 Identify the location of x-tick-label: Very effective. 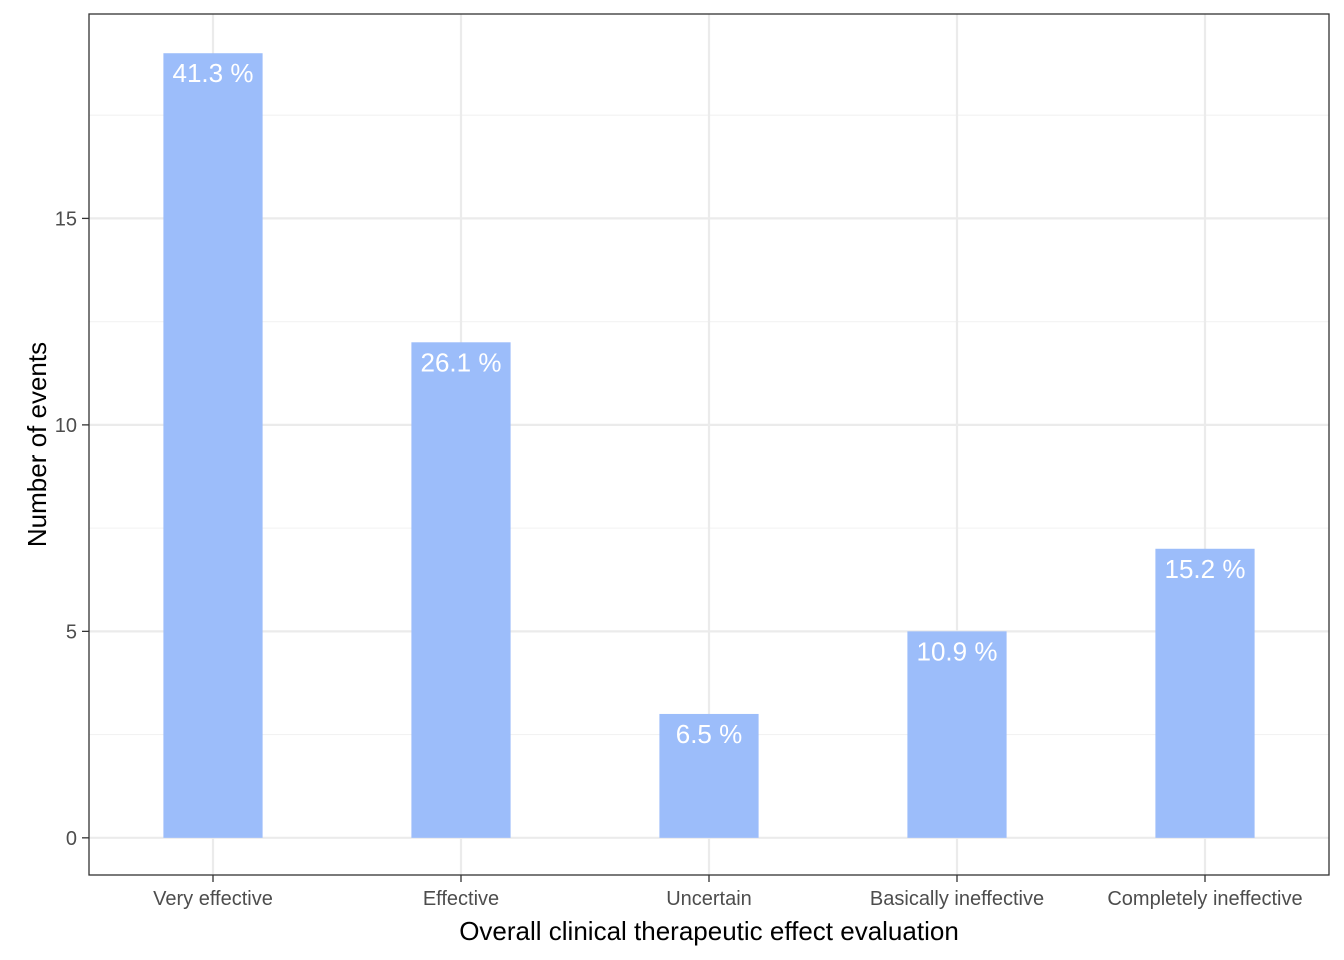
(213, 899).